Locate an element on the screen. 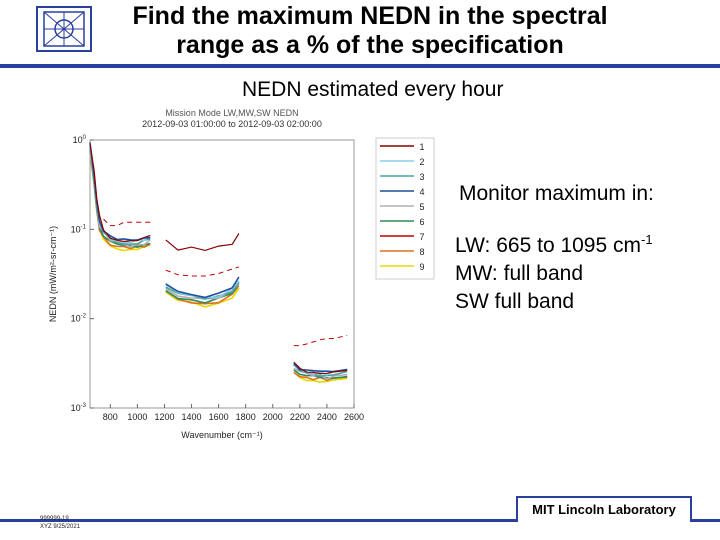 This screenshot has width=720, height=540. legend-label: 5 is located at coordinates (421, 207).